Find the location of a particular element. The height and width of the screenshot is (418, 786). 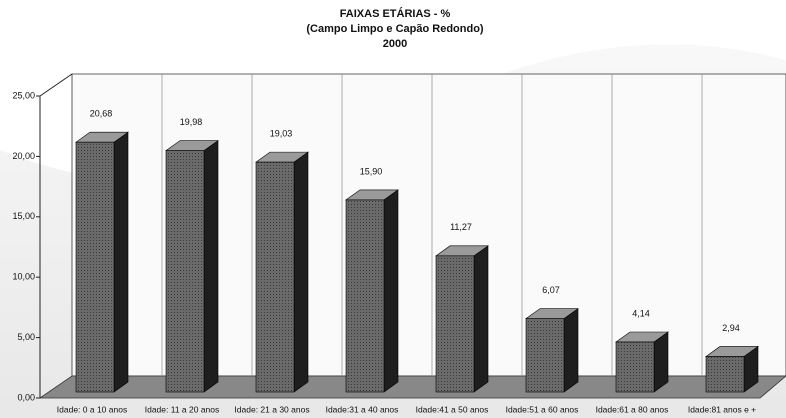

data-label: 11,27 is located at coordinates (461, 227).